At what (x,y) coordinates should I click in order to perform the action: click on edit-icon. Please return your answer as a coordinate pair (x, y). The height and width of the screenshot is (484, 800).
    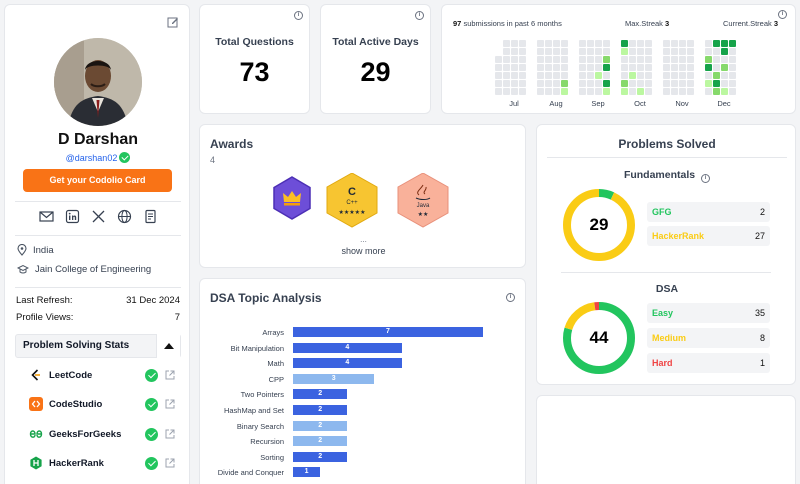
    Looking at the image, I should click on (173, 22).